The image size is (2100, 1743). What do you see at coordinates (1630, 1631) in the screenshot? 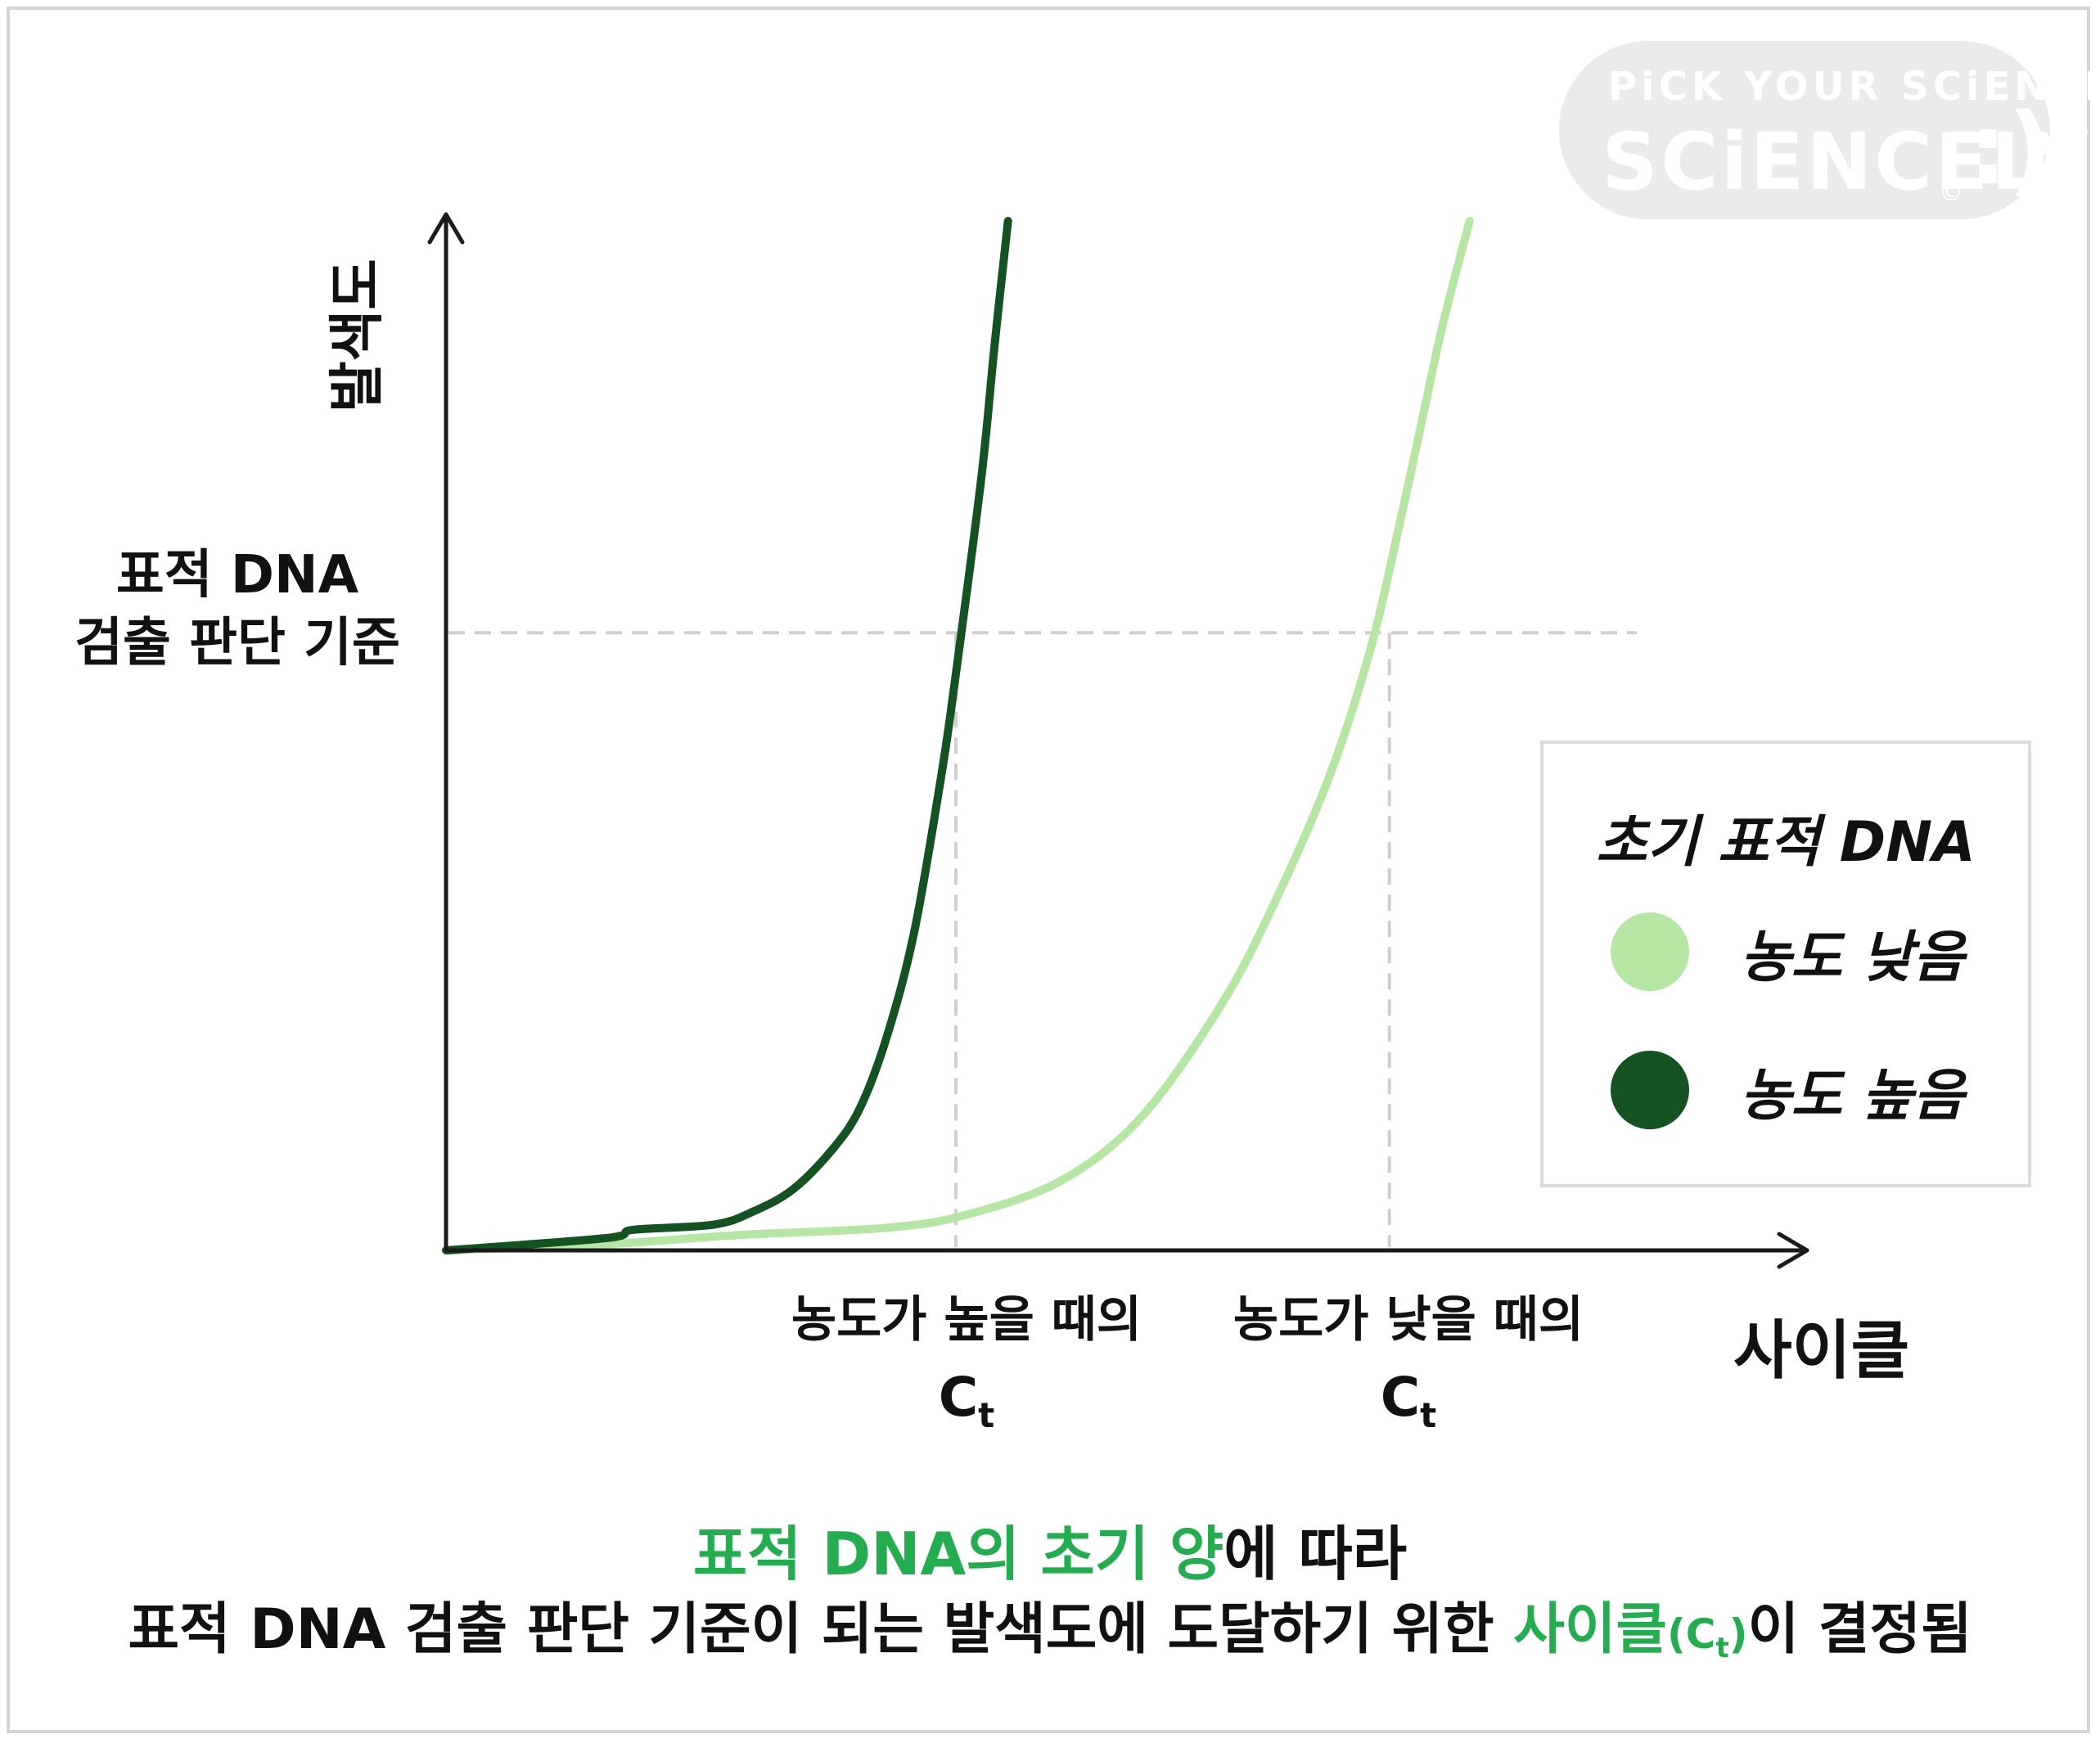
I see `caption-line2-highlight: 사이클(Ct)` at bounding box center [1630, 1631].